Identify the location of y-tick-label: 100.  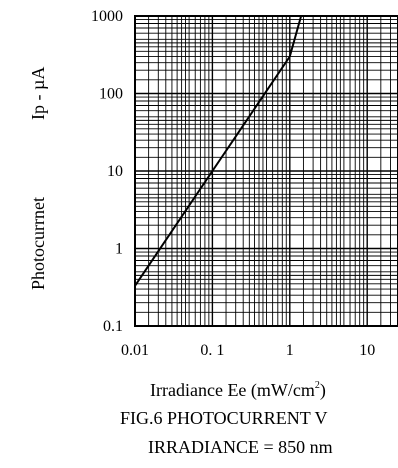
(111, 94).